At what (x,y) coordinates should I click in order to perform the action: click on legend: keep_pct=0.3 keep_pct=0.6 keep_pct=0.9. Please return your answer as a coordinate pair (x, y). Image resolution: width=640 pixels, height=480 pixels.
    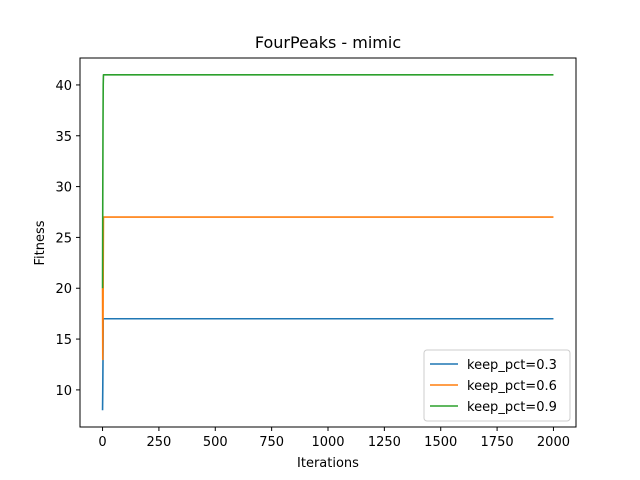
    Looking at the image, I should click on (497, 385).